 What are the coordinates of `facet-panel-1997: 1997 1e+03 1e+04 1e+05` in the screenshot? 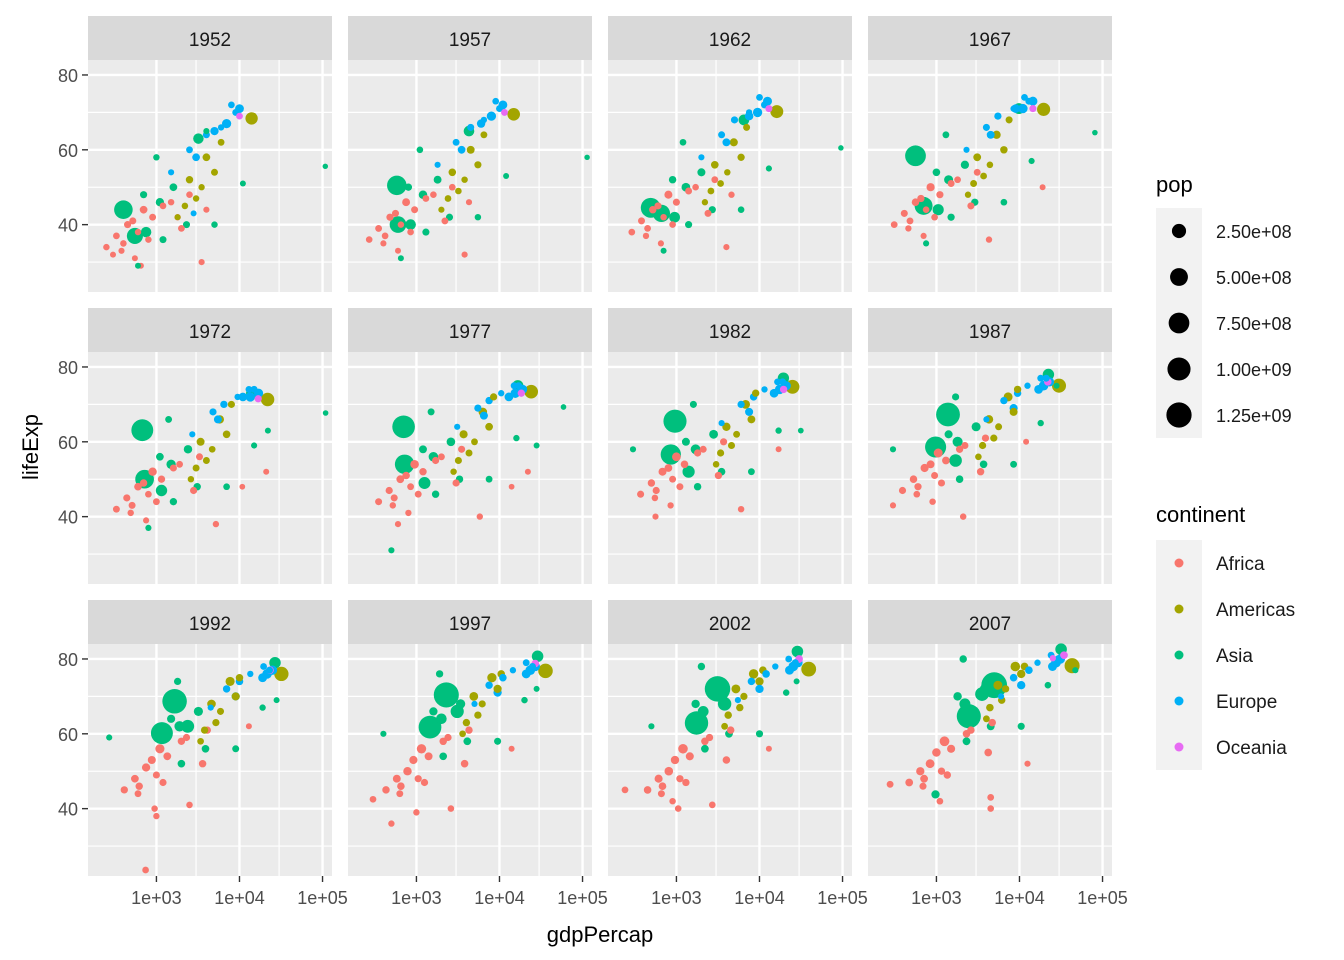 It's located at (478, 754).